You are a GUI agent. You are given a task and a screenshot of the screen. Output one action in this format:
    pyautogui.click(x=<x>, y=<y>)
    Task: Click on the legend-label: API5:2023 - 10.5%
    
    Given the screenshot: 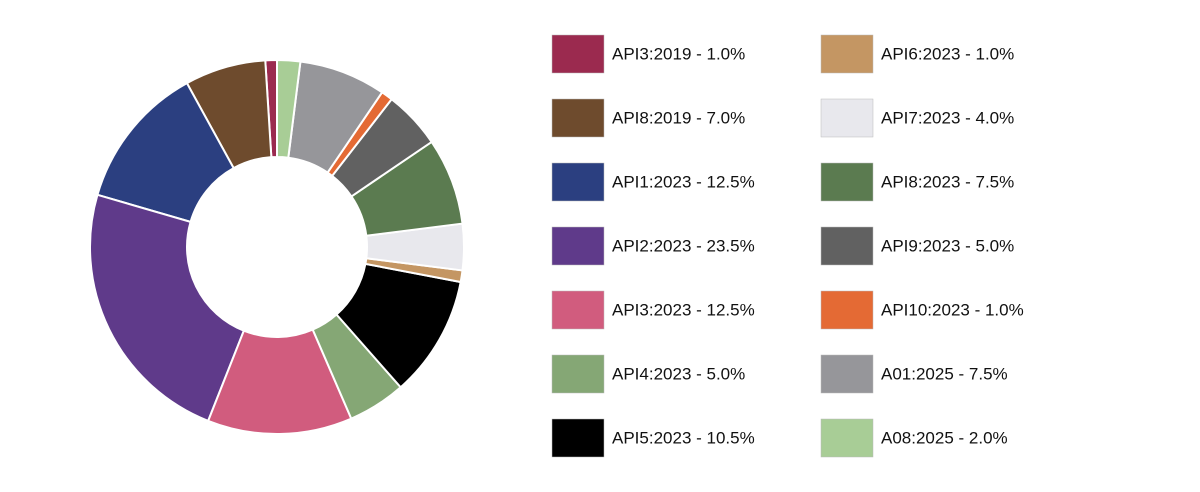 What is the action you would take?
    pyautogui.click(x=683, y=437)
    